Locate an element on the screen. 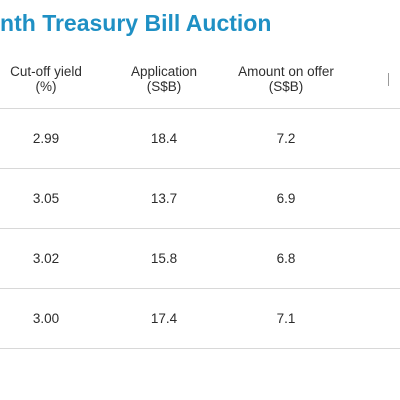 This screenshot has width=400, height=400. cell-amount-on-offer: 7.2 is located at coordinates (286, 138).